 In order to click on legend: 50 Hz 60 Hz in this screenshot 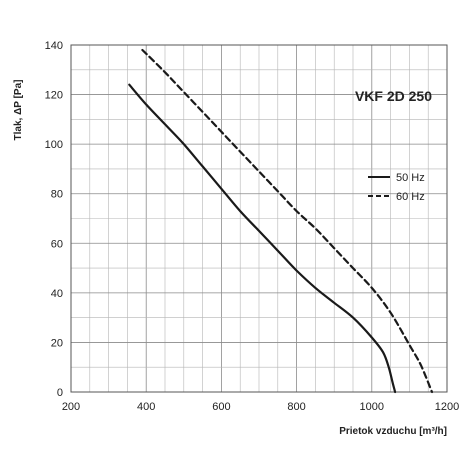, I will do `click(396, 187)`.